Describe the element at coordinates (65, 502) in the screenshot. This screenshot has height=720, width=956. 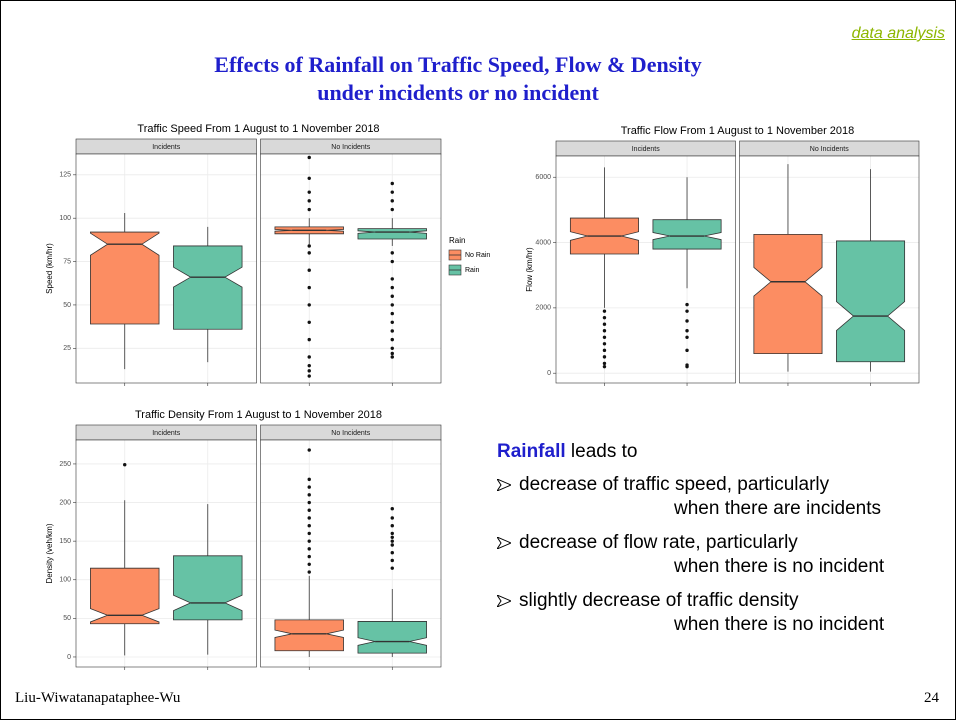
I see `y-tick-label: 200` at that location.